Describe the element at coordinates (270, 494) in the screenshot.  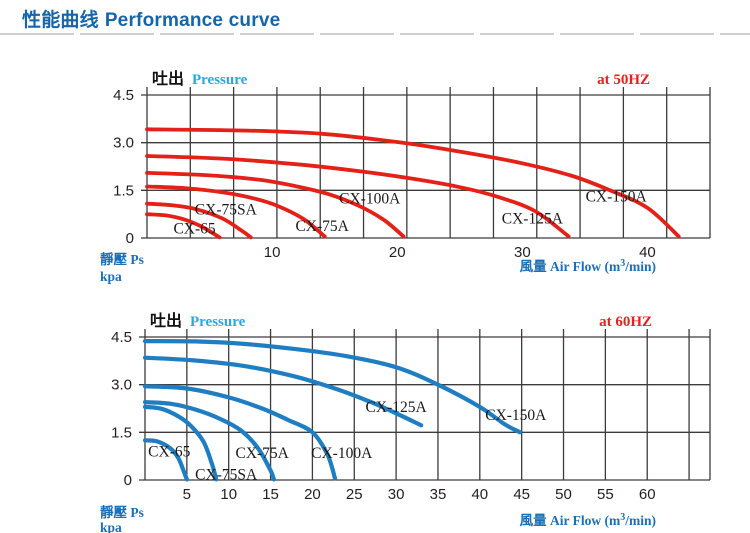
I see `x-tick-label: 15` at that location.